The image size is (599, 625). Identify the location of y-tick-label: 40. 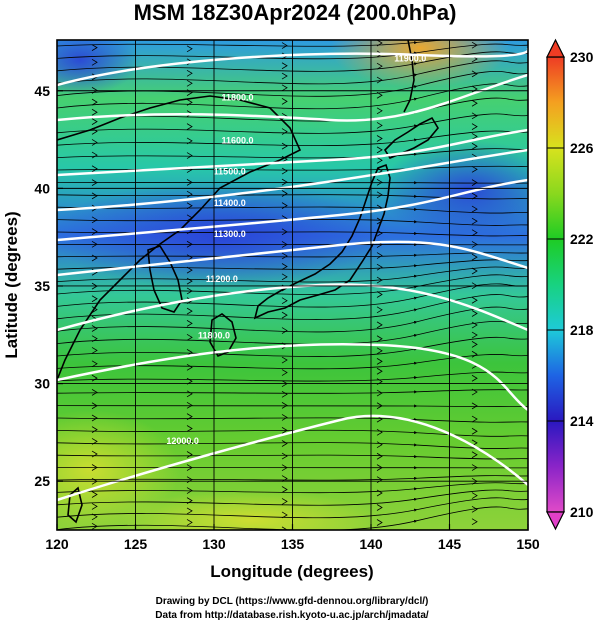
(42, 188).